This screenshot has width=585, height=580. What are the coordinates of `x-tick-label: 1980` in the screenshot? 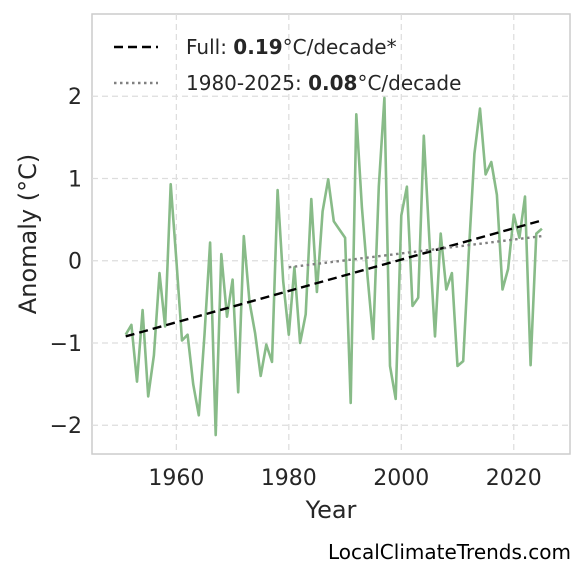 It's located at (289, 478).